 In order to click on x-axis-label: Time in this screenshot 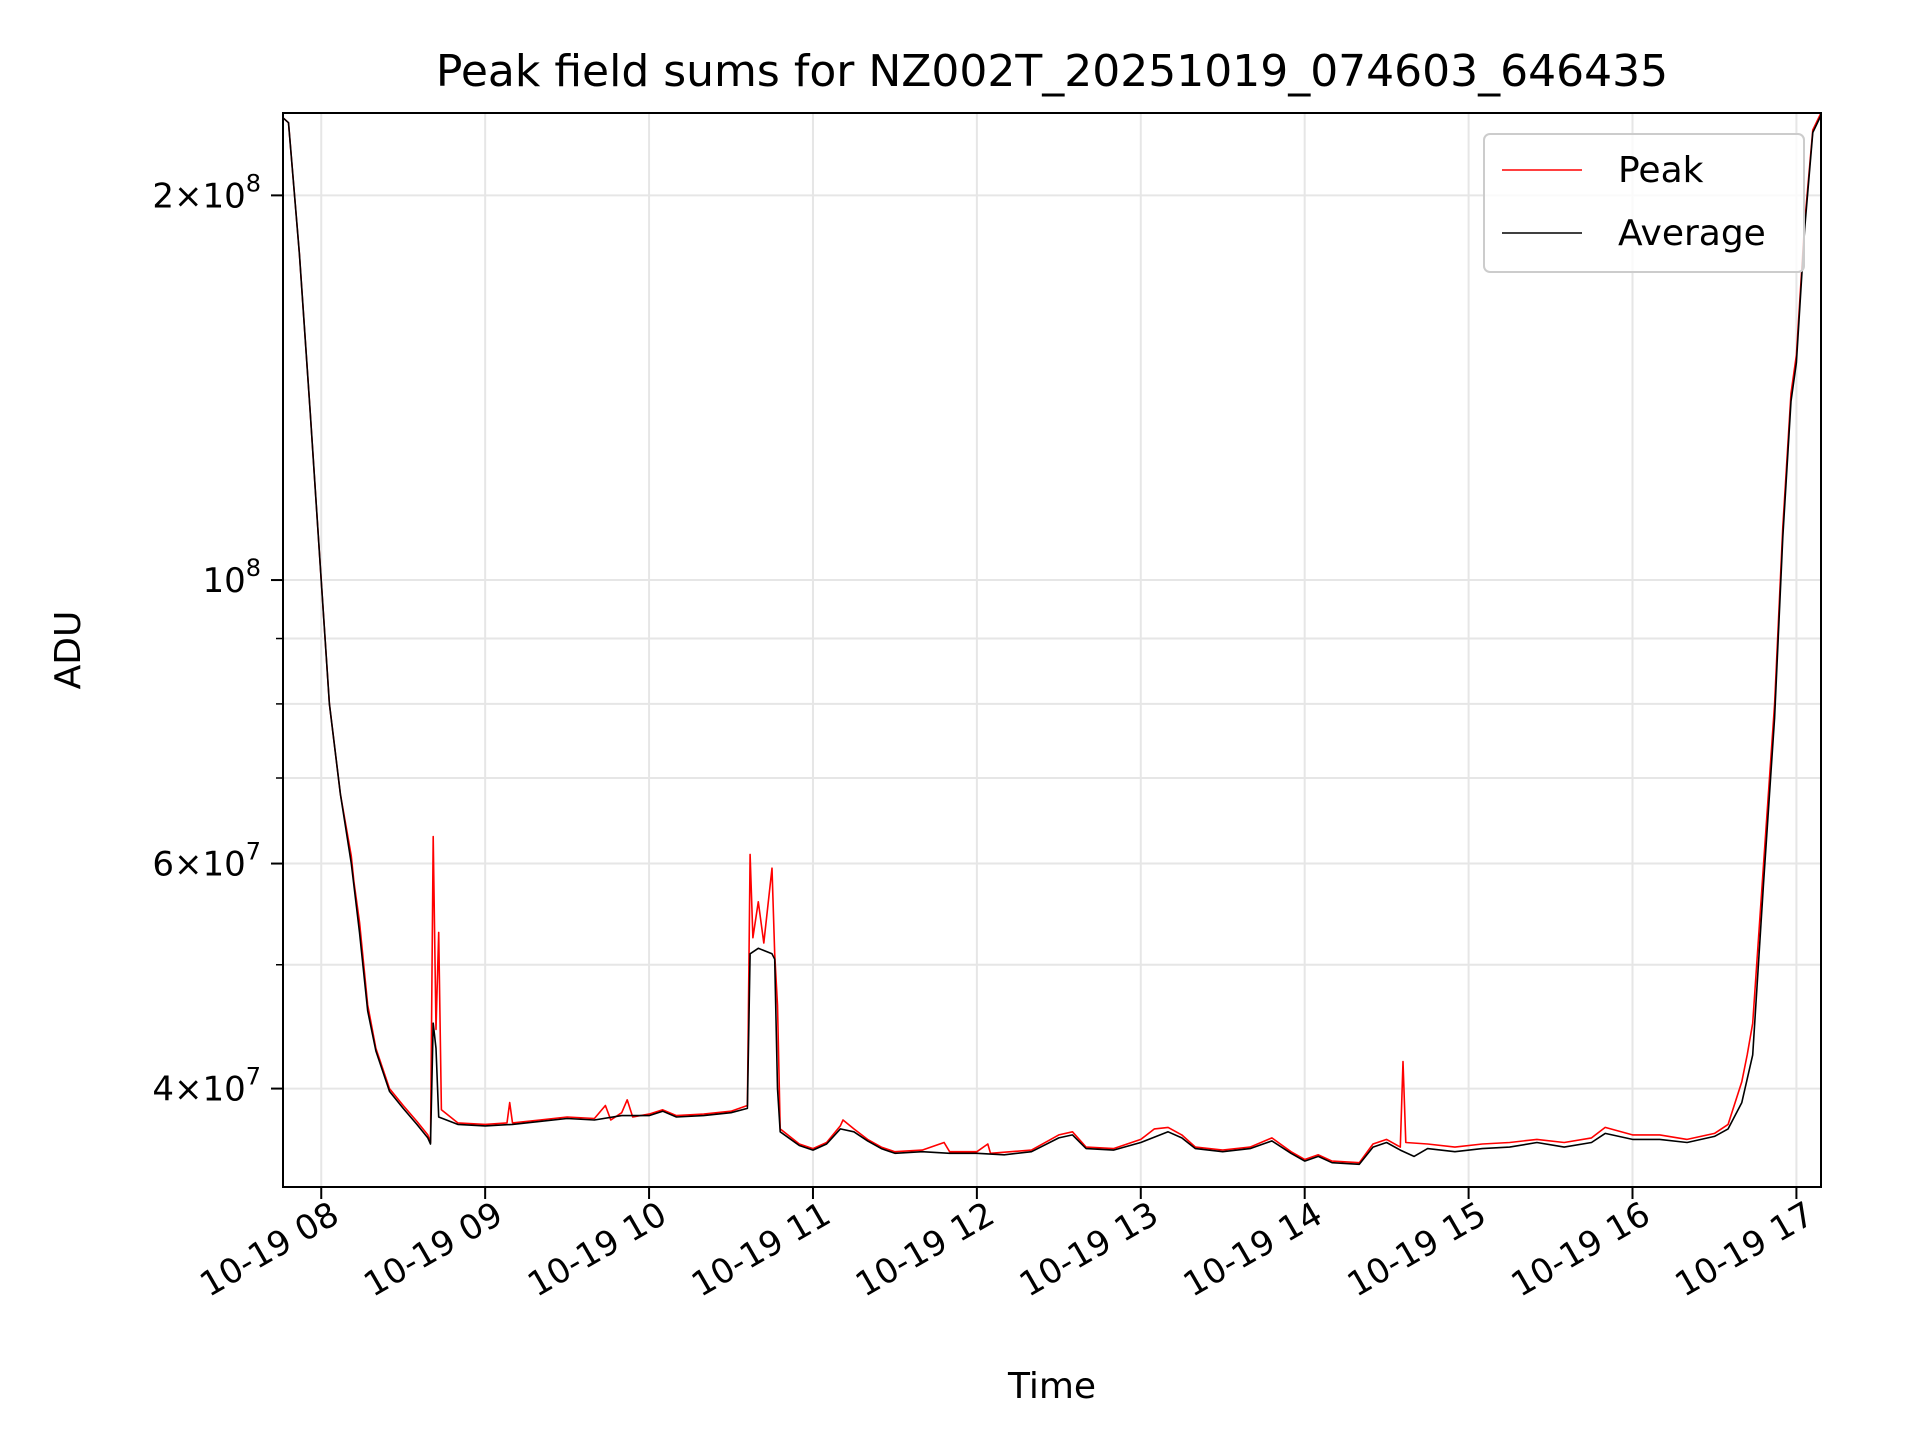, I will do `click(1051, 1386)`.